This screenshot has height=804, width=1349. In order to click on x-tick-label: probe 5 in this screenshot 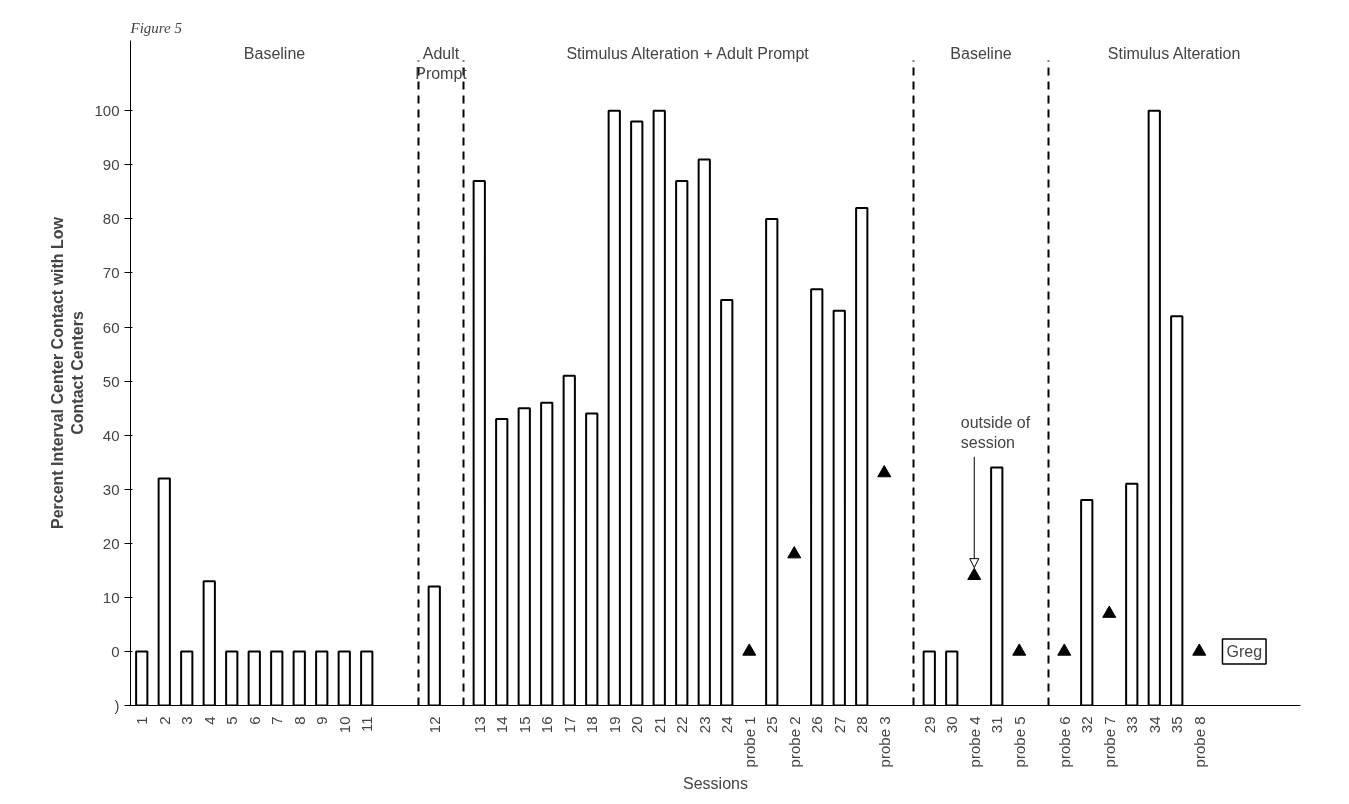, I will do `click(1019, 742)`.